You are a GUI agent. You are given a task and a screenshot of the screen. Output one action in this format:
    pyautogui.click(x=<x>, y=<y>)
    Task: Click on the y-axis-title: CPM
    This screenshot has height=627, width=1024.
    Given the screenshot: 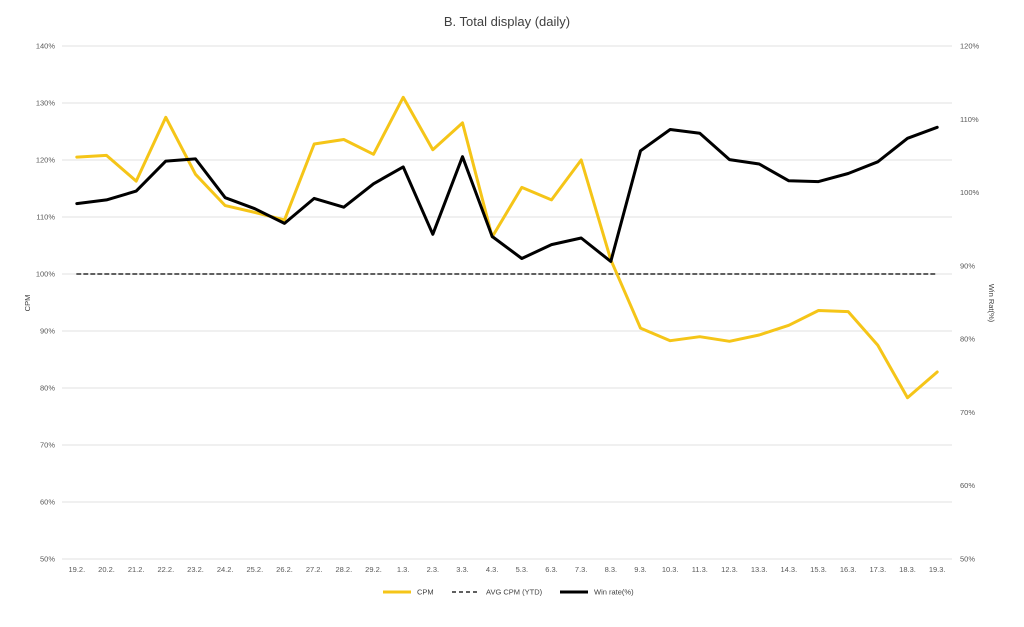 What is the action you would take?
    pyautogui.click(x=27, y=303)
    